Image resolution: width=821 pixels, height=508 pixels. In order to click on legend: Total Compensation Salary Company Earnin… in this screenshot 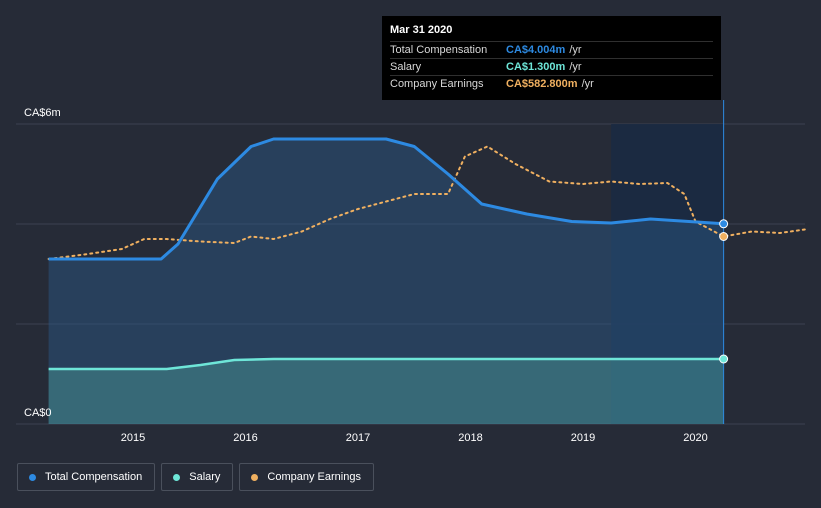, I will do `click(195, 477)`.